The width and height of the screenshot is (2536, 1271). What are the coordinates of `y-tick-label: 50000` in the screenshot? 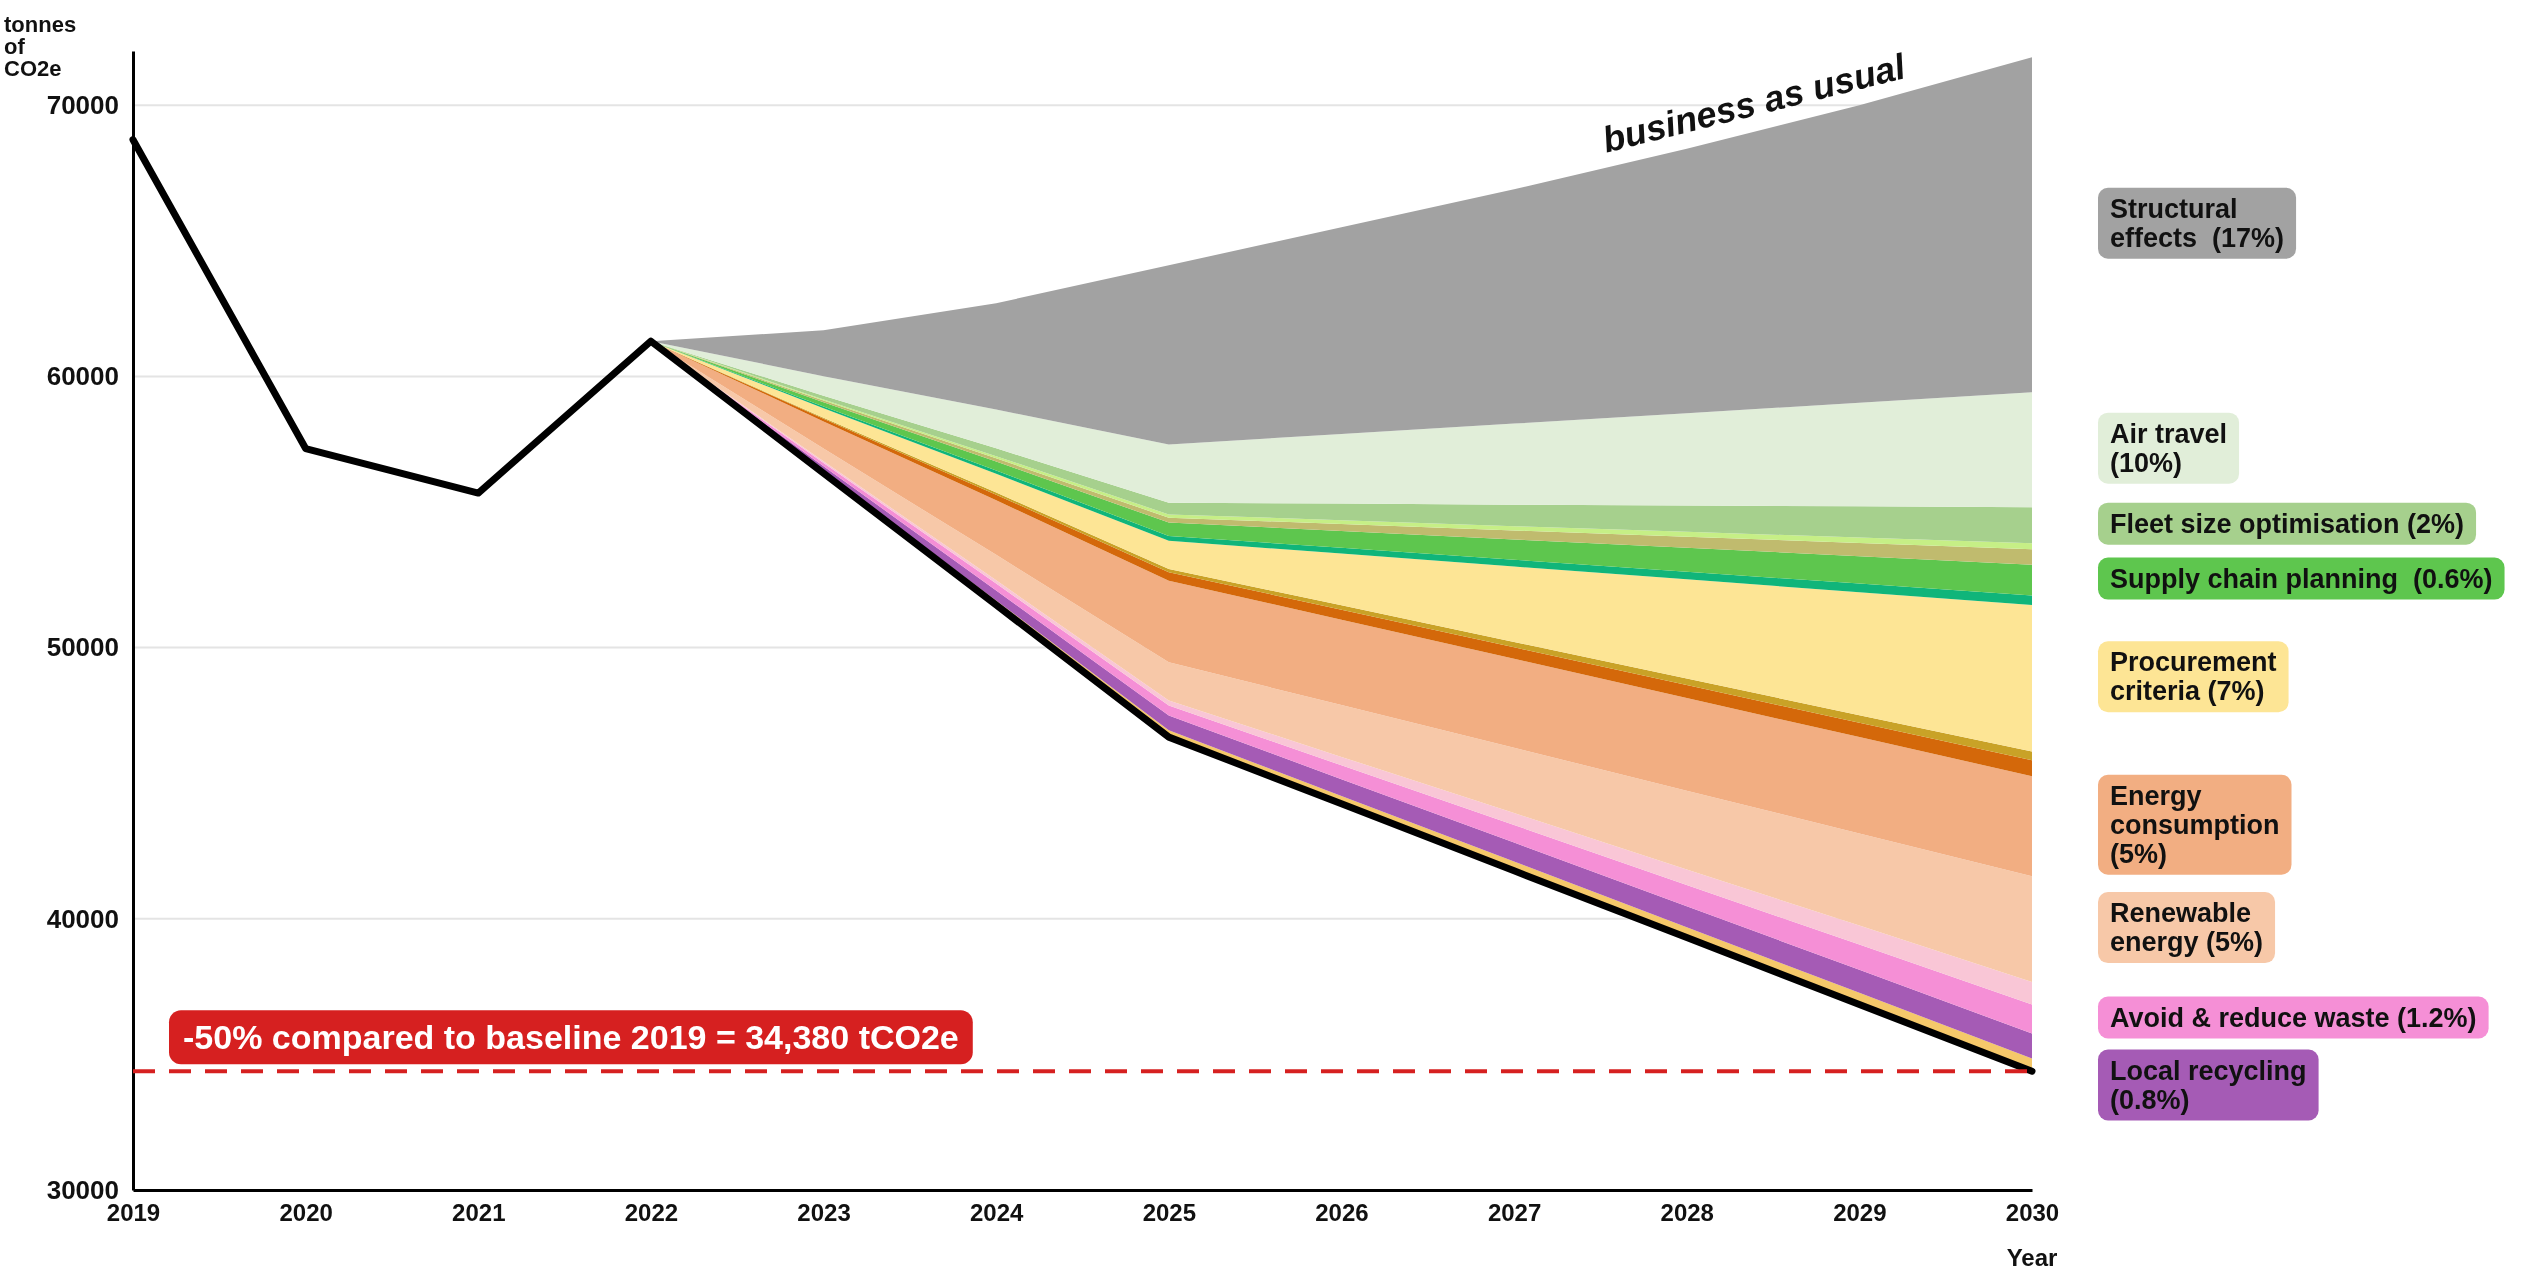 It's located at (82, 647).